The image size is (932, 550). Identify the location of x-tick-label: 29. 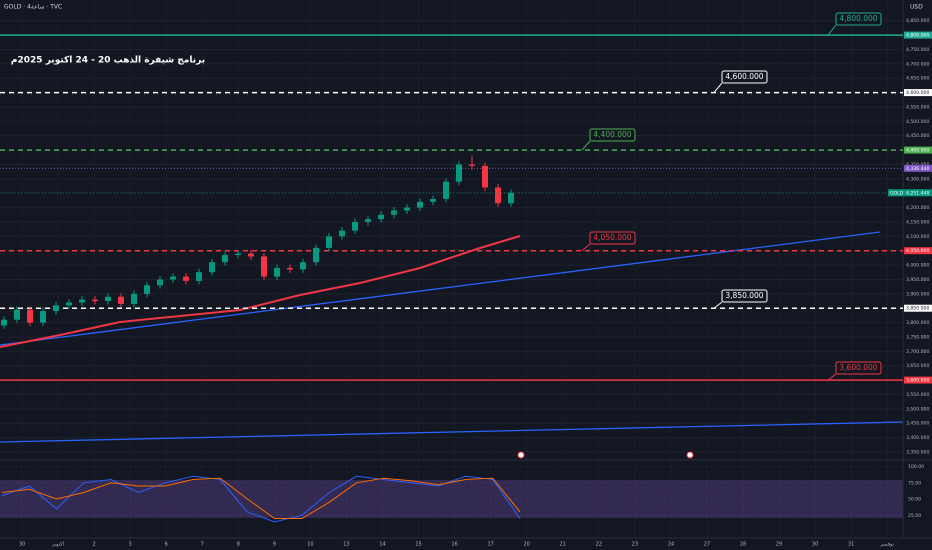
(779, 545).